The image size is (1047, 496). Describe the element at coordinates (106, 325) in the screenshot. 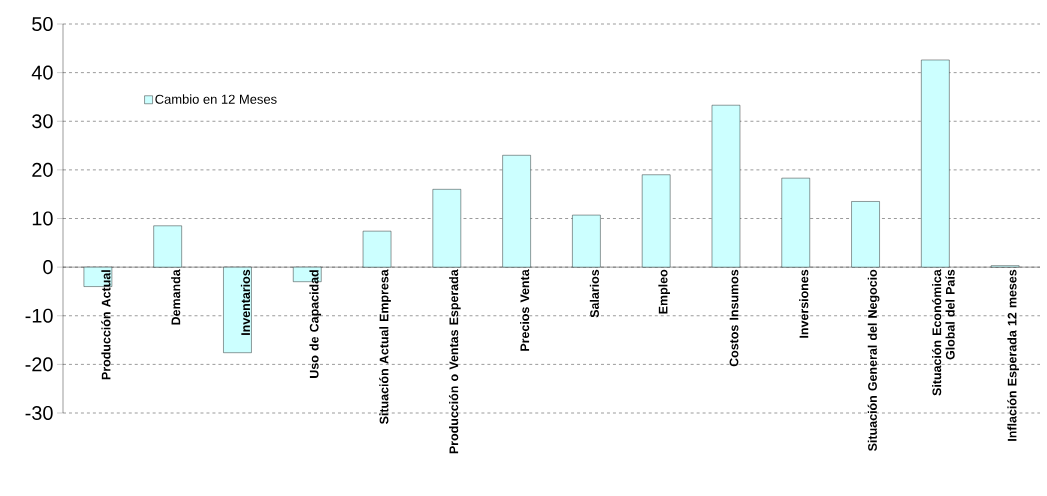

I see `x-tick-label: Producción Actual` at that location.